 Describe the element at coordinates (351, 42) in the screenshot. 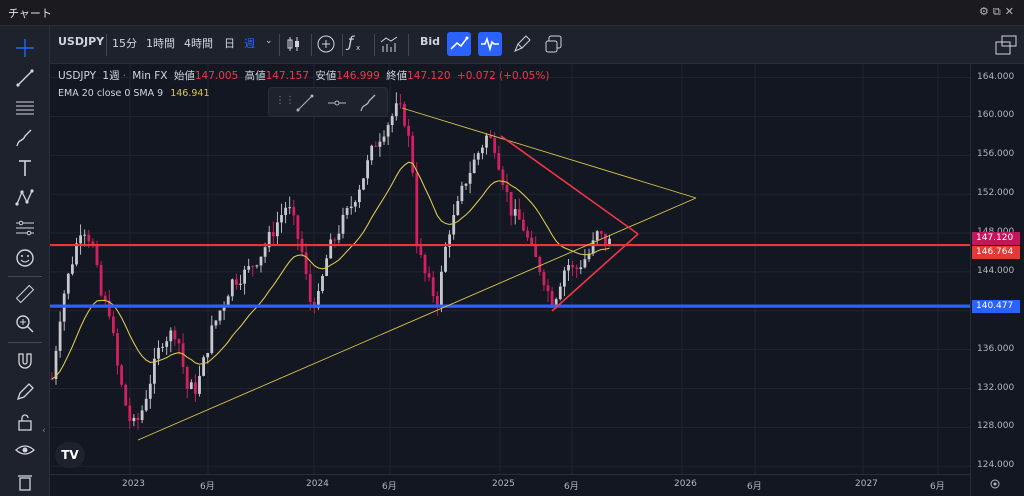

I see `function-icon: ƒ` at that location.